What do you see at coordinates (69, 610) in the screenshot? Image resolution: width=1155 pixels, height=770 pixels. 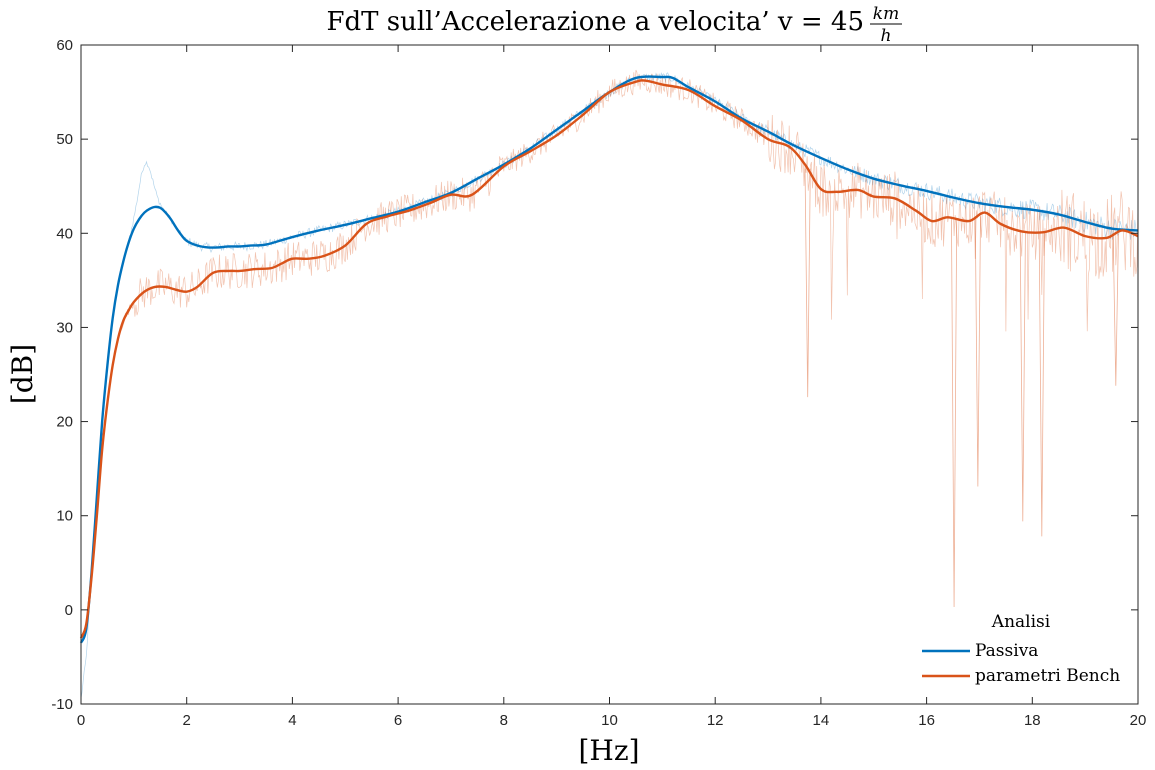 I see `y-tick-label: 0` at bounding box center [69, 610].